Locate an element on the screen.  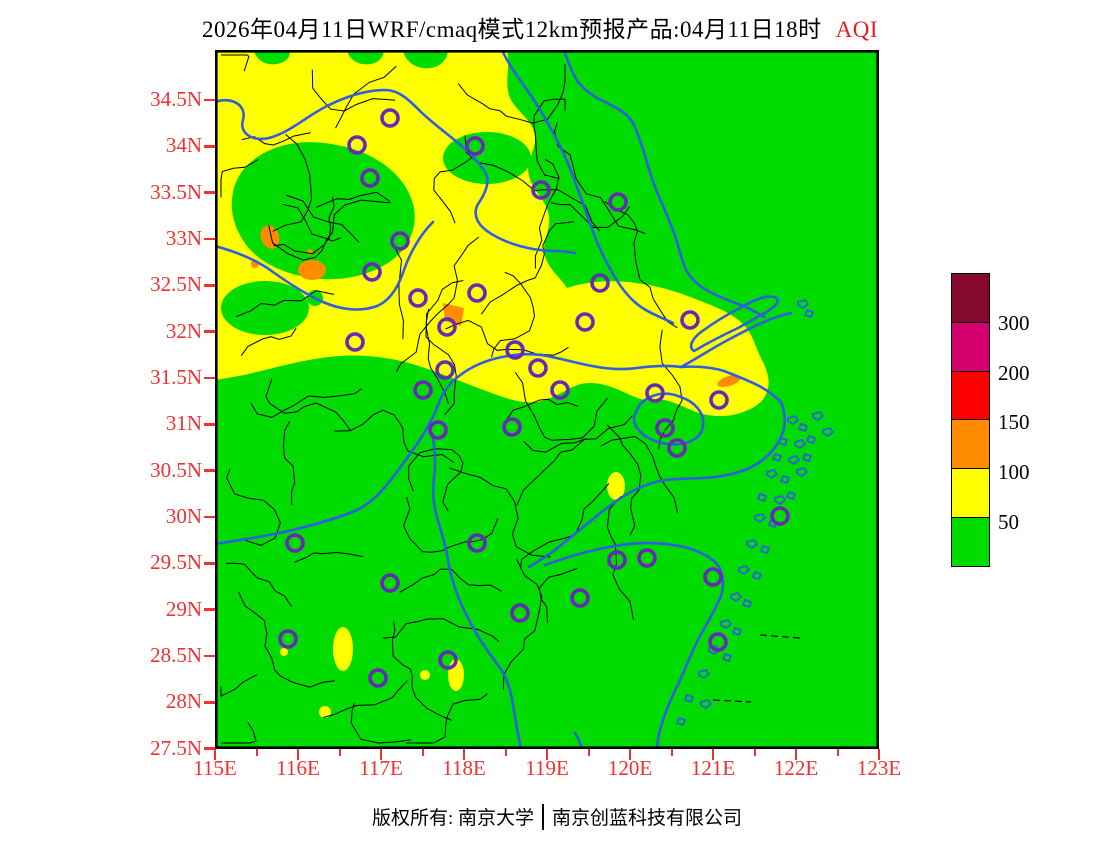
x-axis-label: 115E is located at coordinates (215, 768).